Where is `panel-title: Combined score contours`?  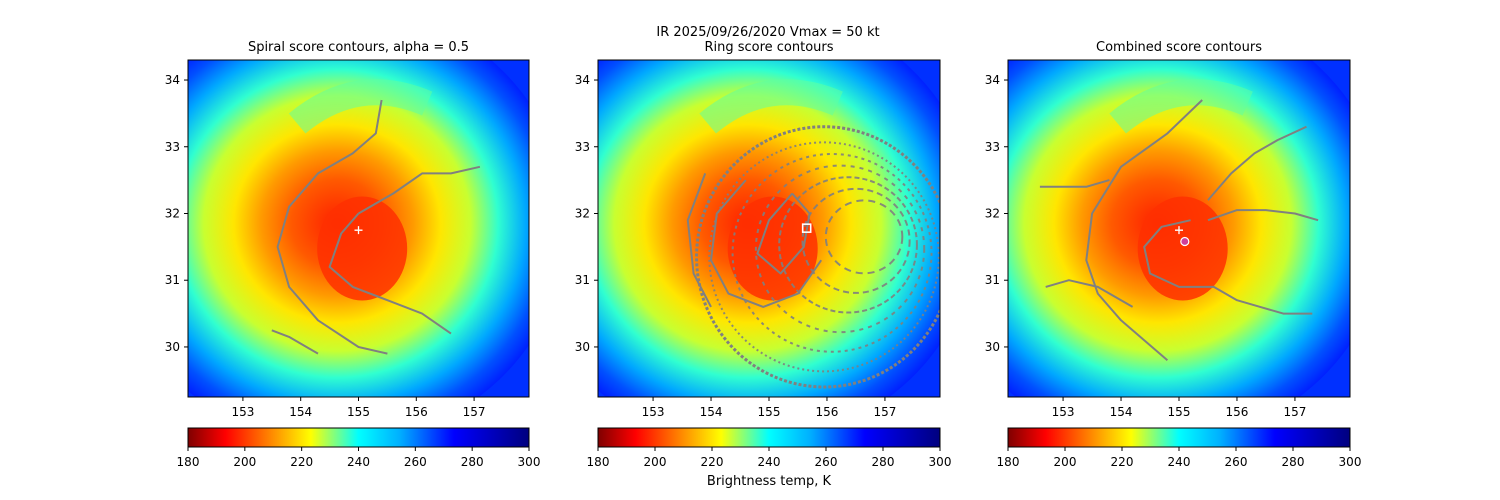 panel-title: Combined score contours is located at coordinates (1179, 47).